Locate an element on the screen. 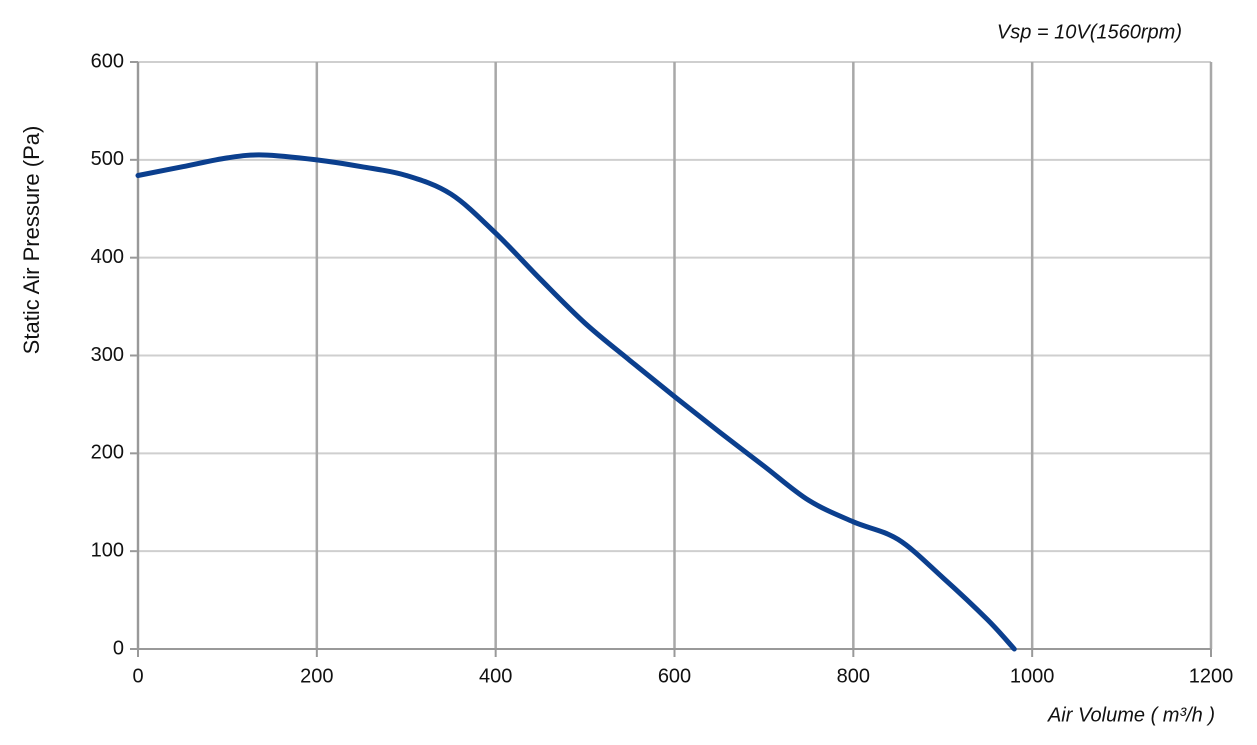  x-tick-label: 1200 is located at coordinates (1211, 676).